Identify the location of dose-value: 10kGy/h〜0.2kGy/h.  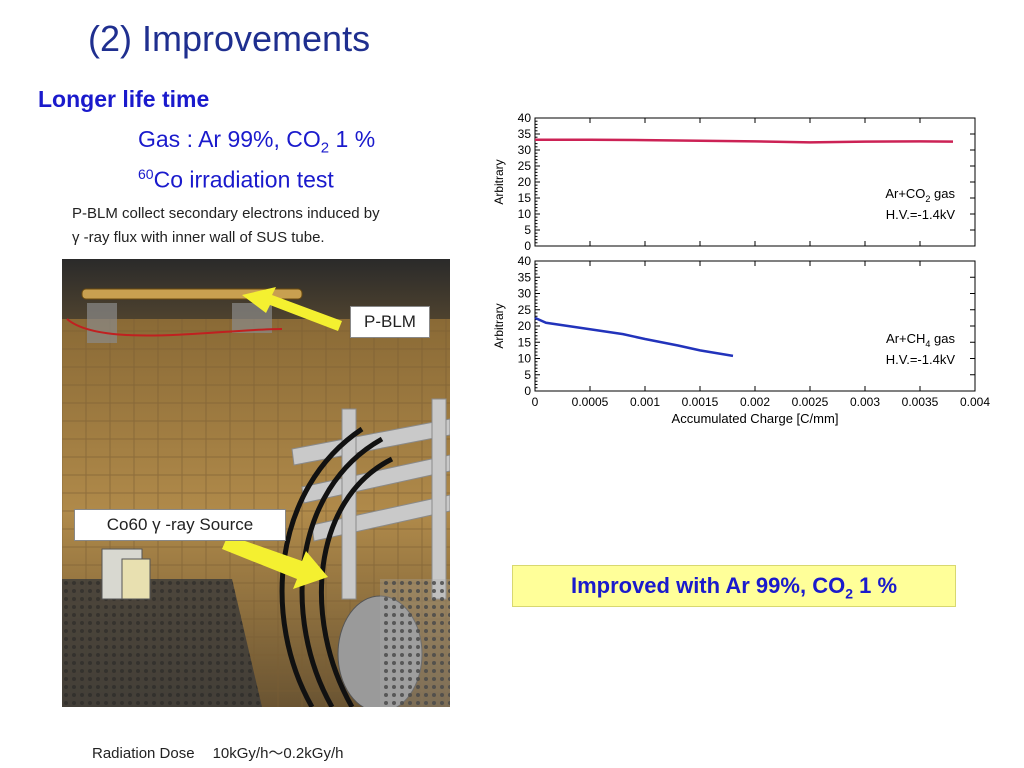
(278, 753).